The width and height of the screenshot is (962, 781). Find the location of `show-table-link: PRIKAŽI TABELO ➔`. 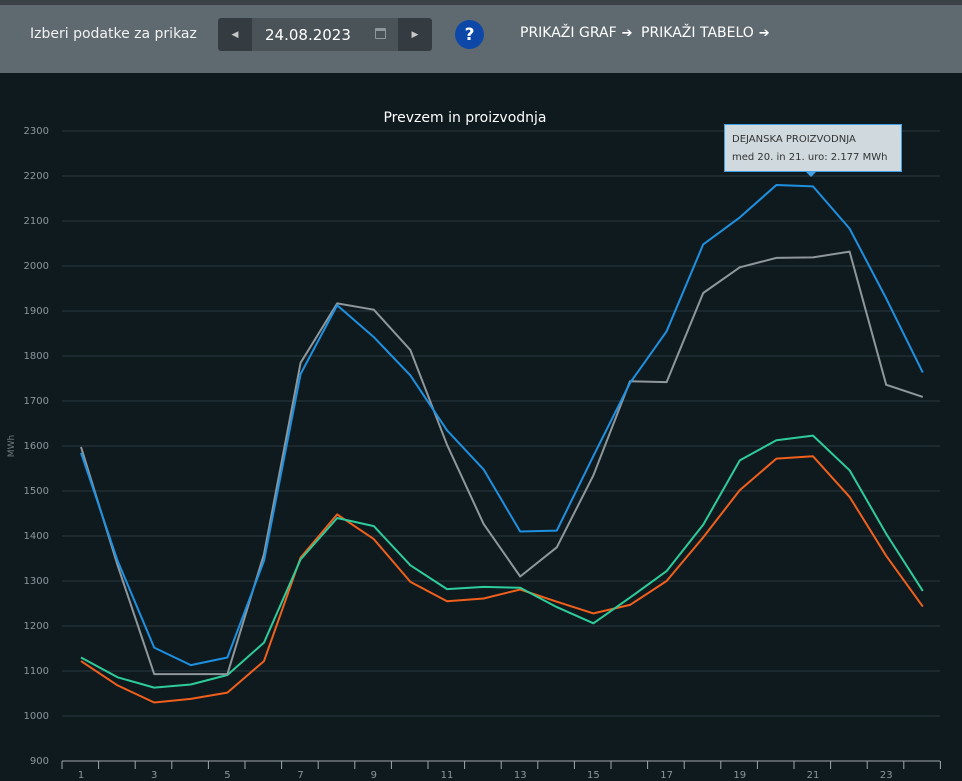

show-table-link: PRIKAŽI TABELO ➔ is located at coordinates (705, 33).